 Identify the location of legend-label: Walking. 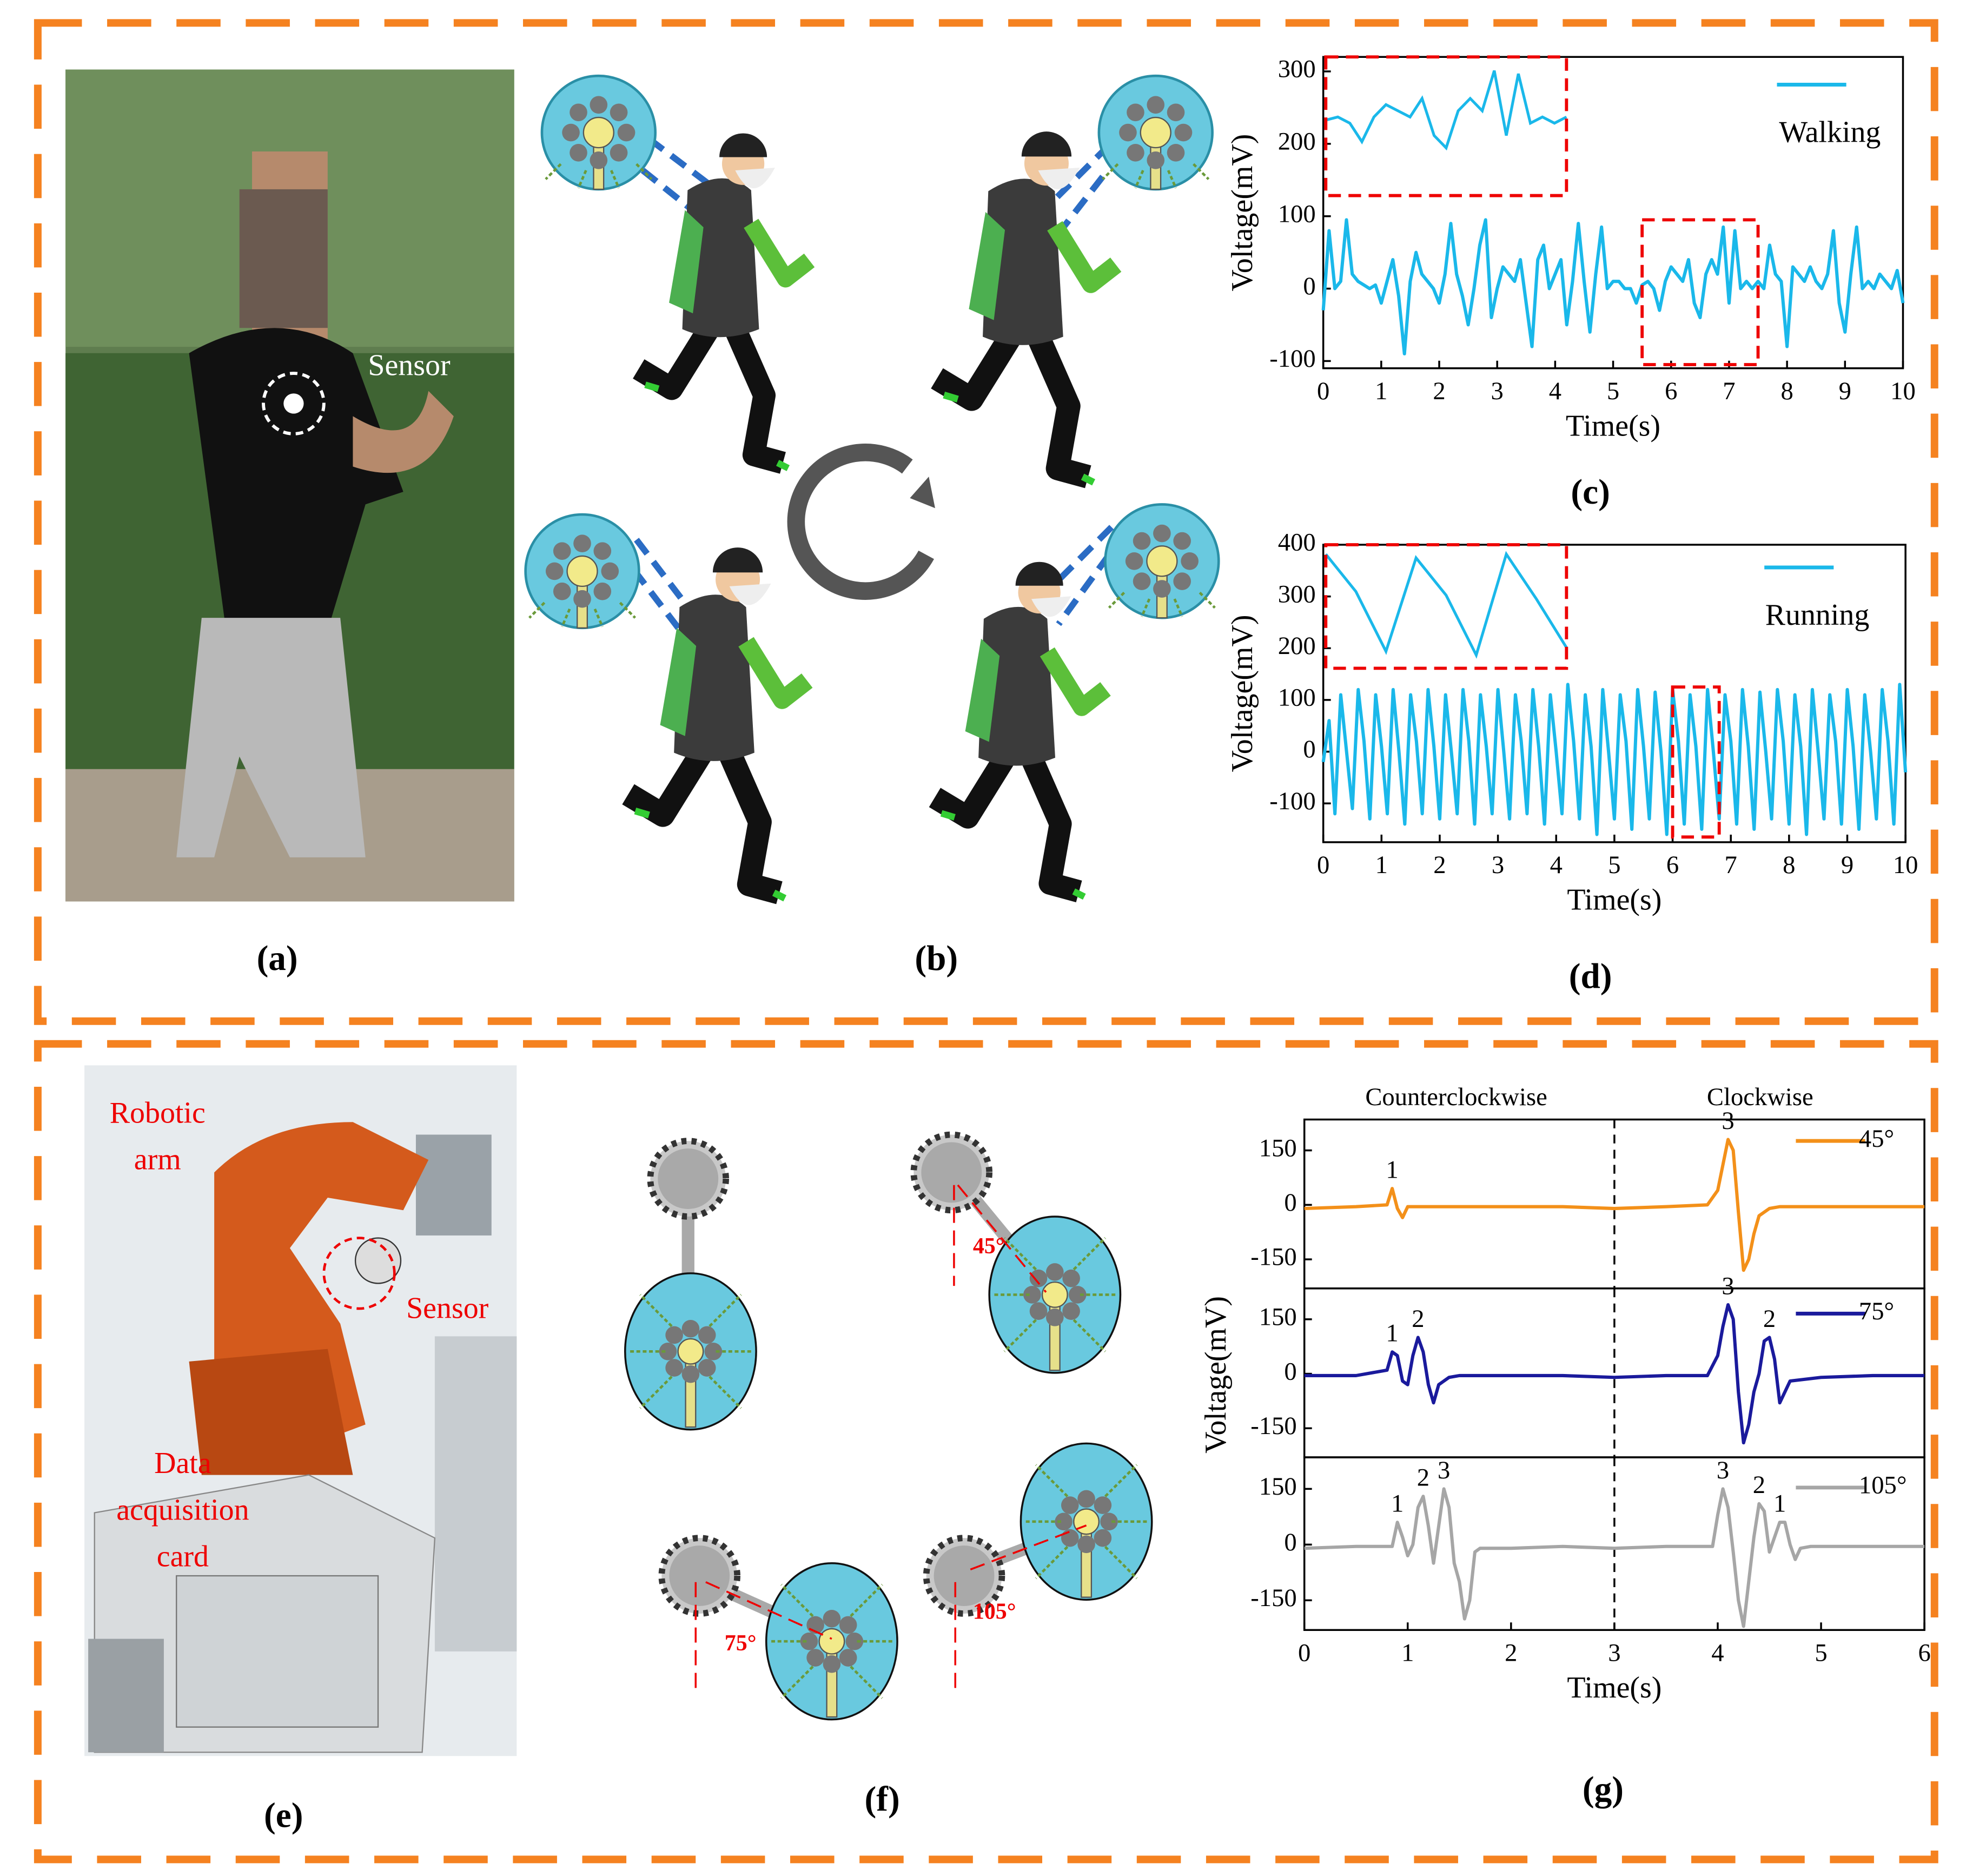
(1830, 132).